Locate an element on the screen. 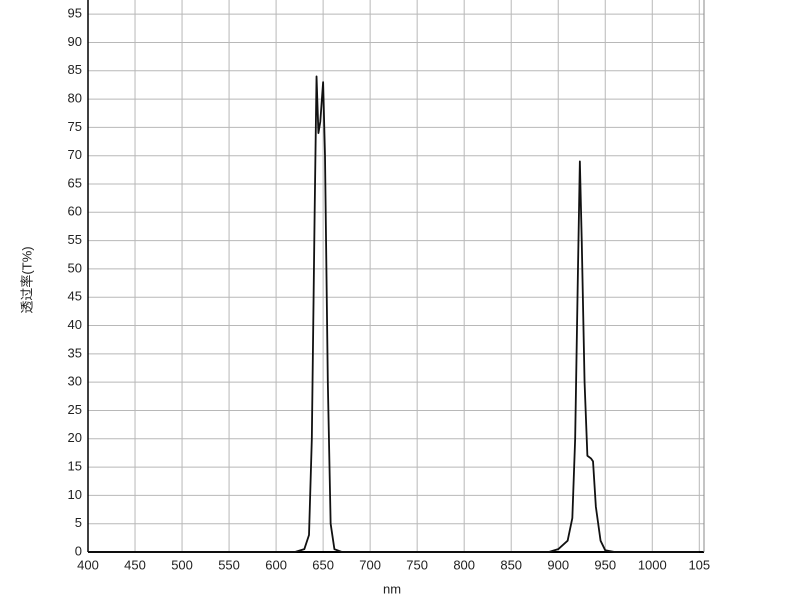 The width and height of the screenshot is (800, 601). x-tick-label: 900 is located at coordinates (558, 564).